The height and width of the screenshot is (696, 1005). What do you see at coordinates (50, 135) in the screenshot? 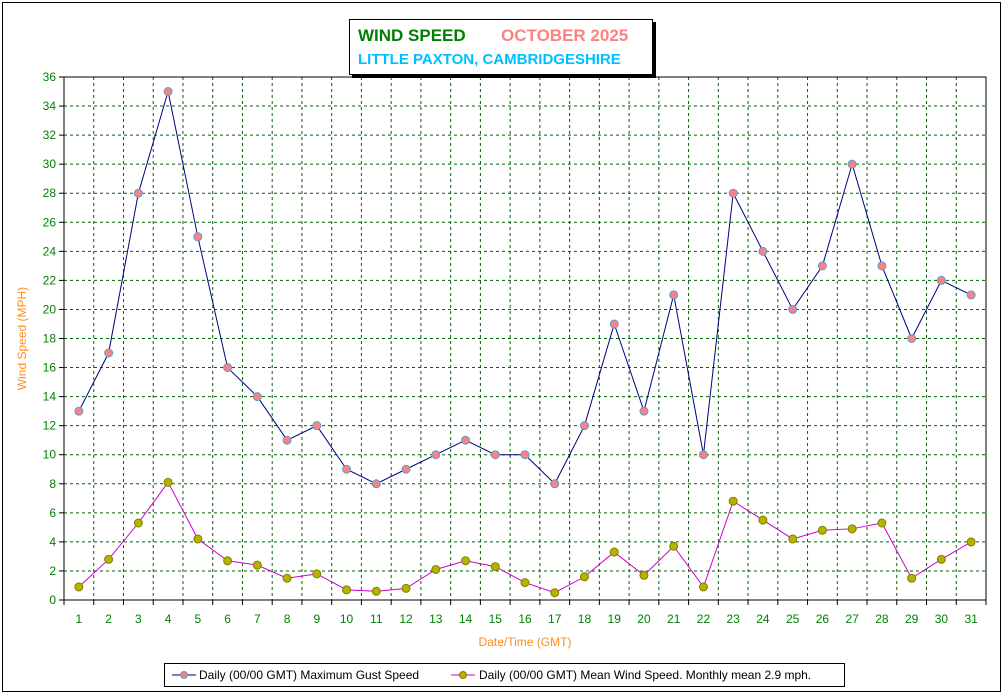
I see `y-tick-label: 32` at bounding box center [50, 135].